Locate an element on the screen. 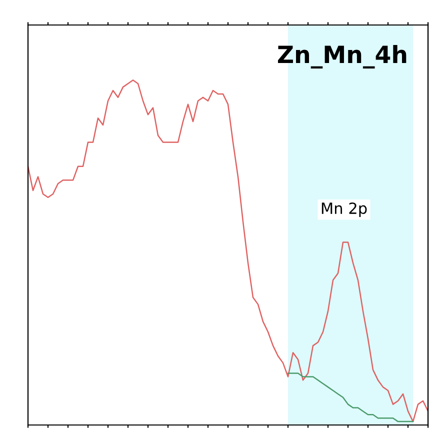 The width and height of the screenshot is (429, 440). annotation: Mn 2p is located at coordinates (344, 209).